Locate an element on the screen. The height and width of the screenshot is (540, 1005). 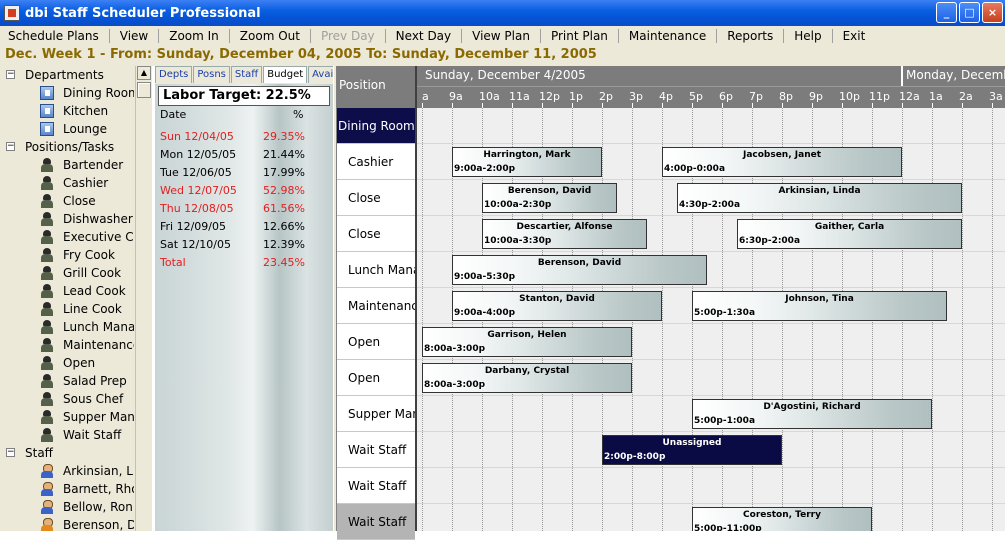
tree-item: Salad Prep is located at coordinates (87, 381).